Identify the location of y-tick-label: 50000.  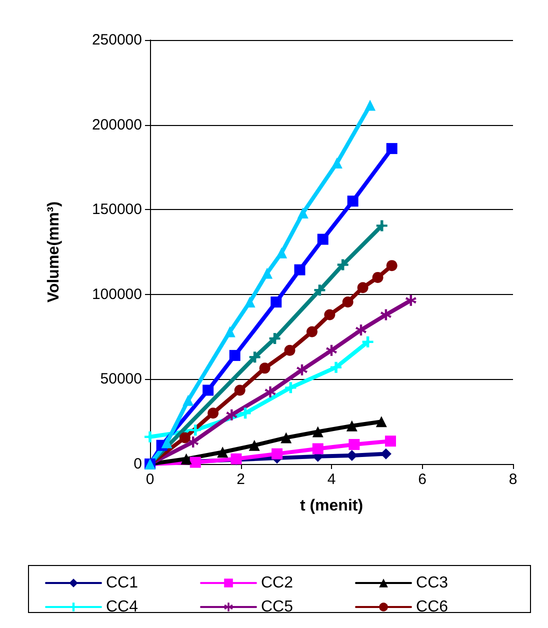
(121, 379).